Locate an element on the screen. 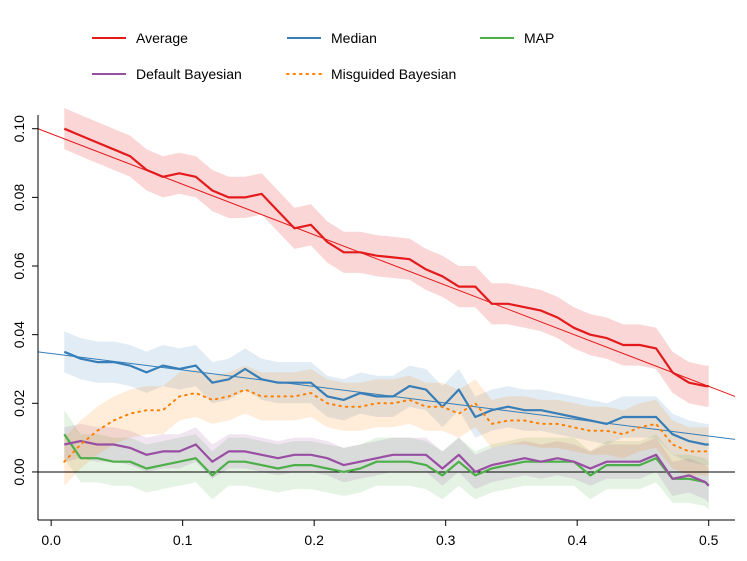  y-tick-label: 0.06 is located at coordinates (19, 265).